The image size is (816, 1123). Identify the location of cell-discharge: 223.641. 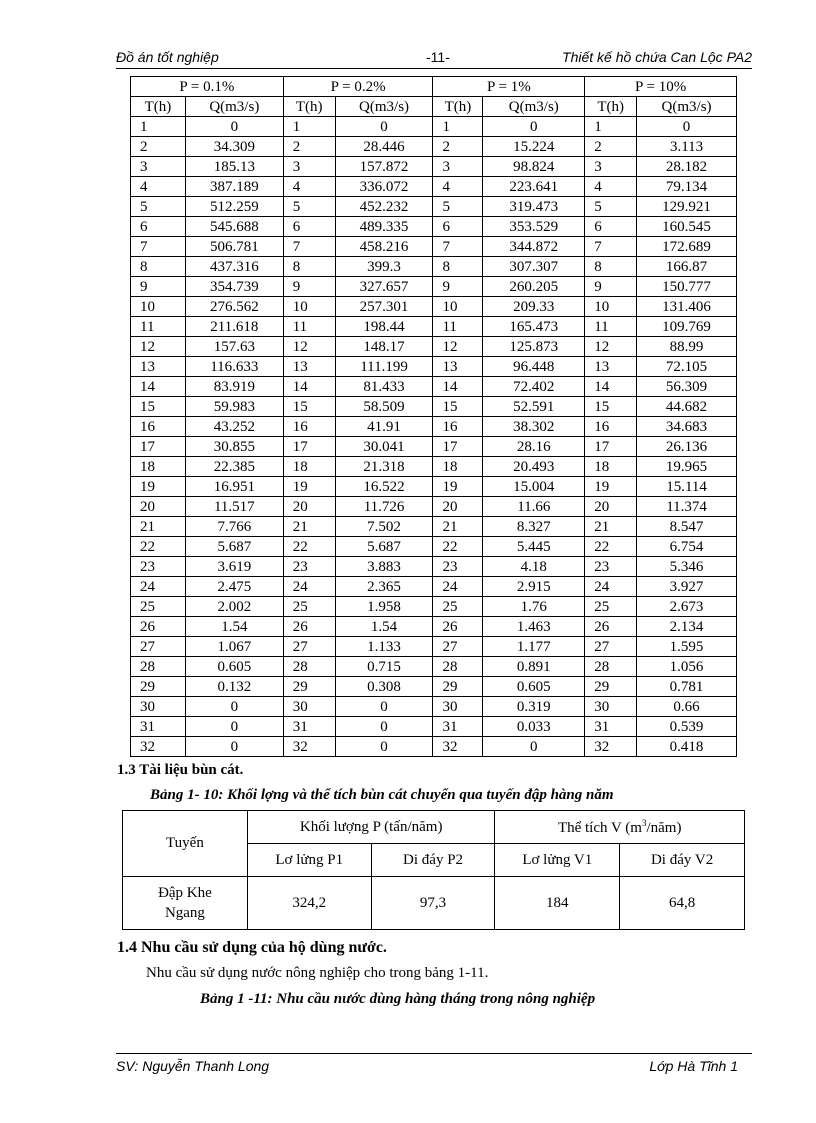
(534, 186).